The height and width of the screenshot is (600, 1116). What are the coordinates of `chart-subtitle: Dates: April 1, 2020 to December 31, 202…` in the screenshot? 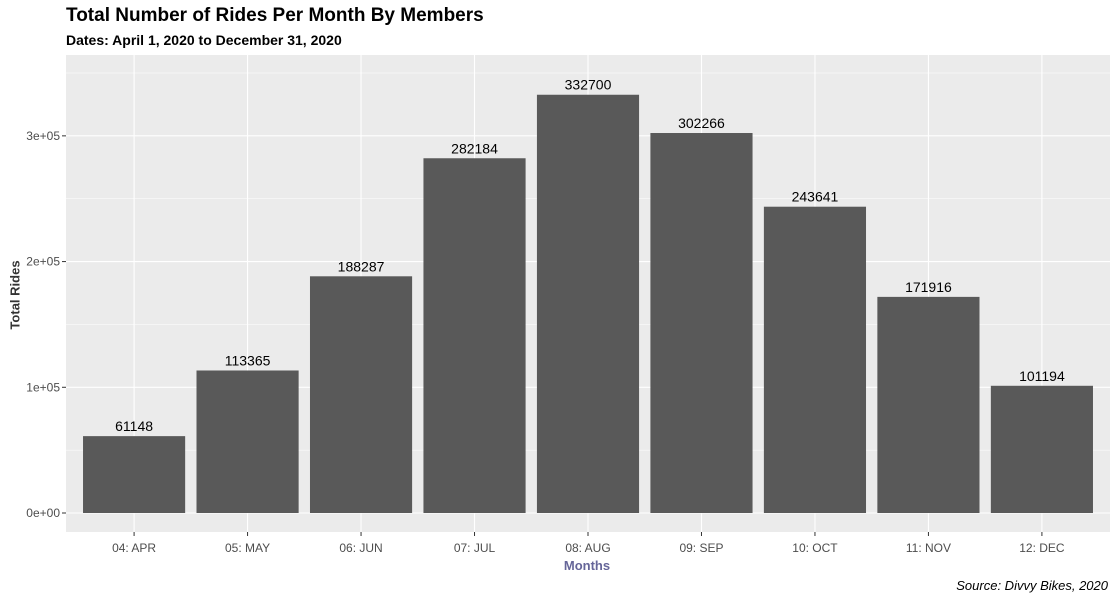 It's located at (204, 40).